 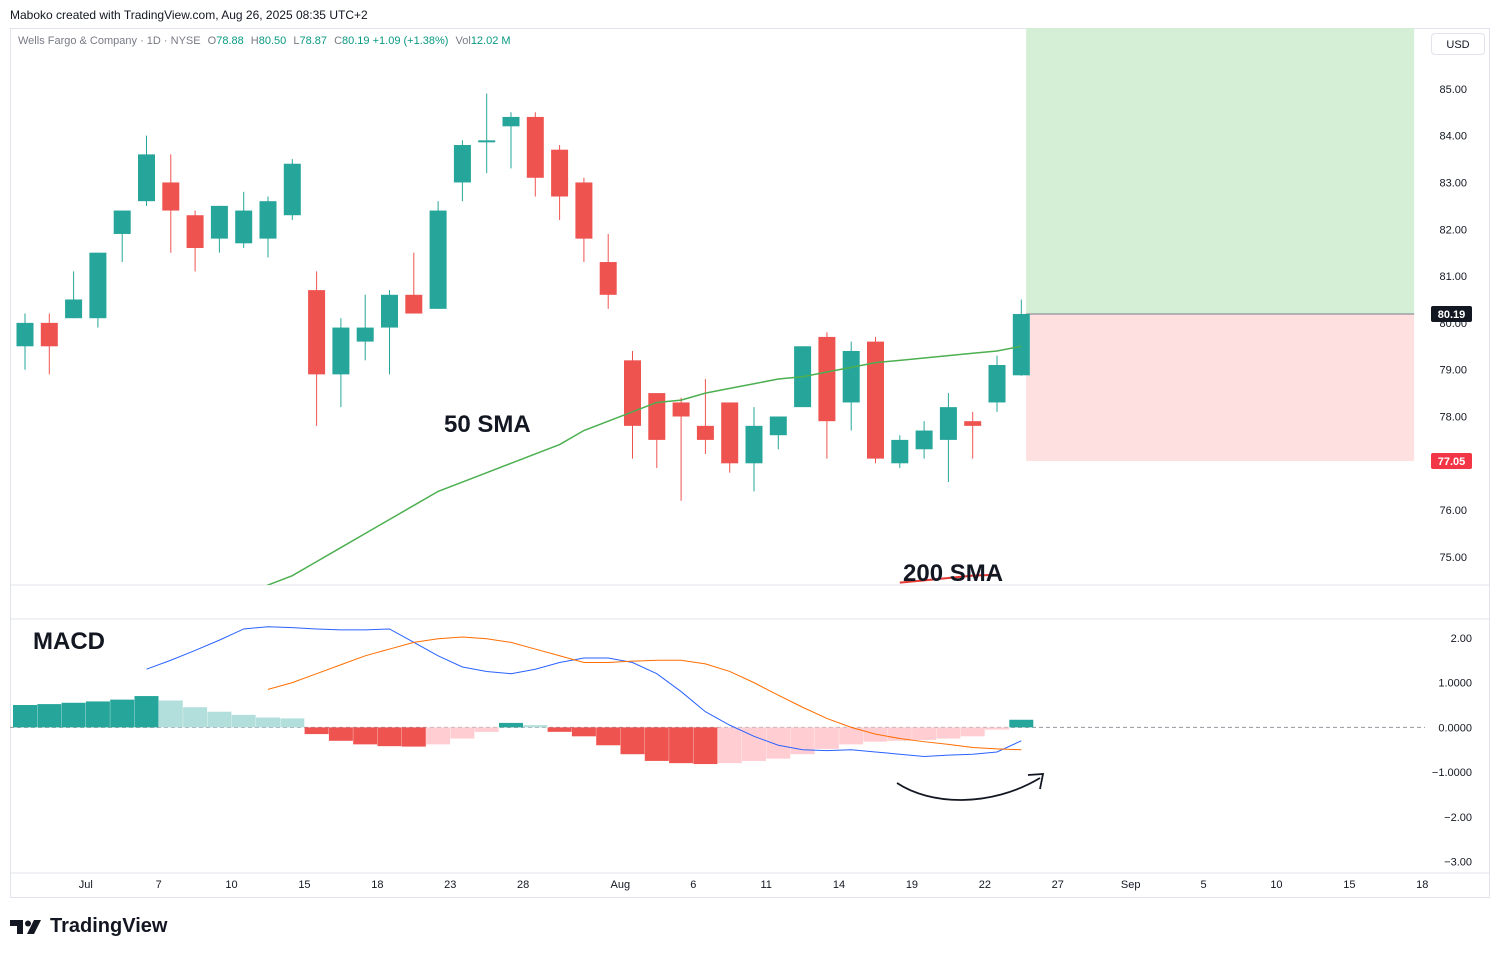 What do you see at coordinates (968, 789) in the screenshot?
I see `crossover-arrow` at bounding box center [968, 789].